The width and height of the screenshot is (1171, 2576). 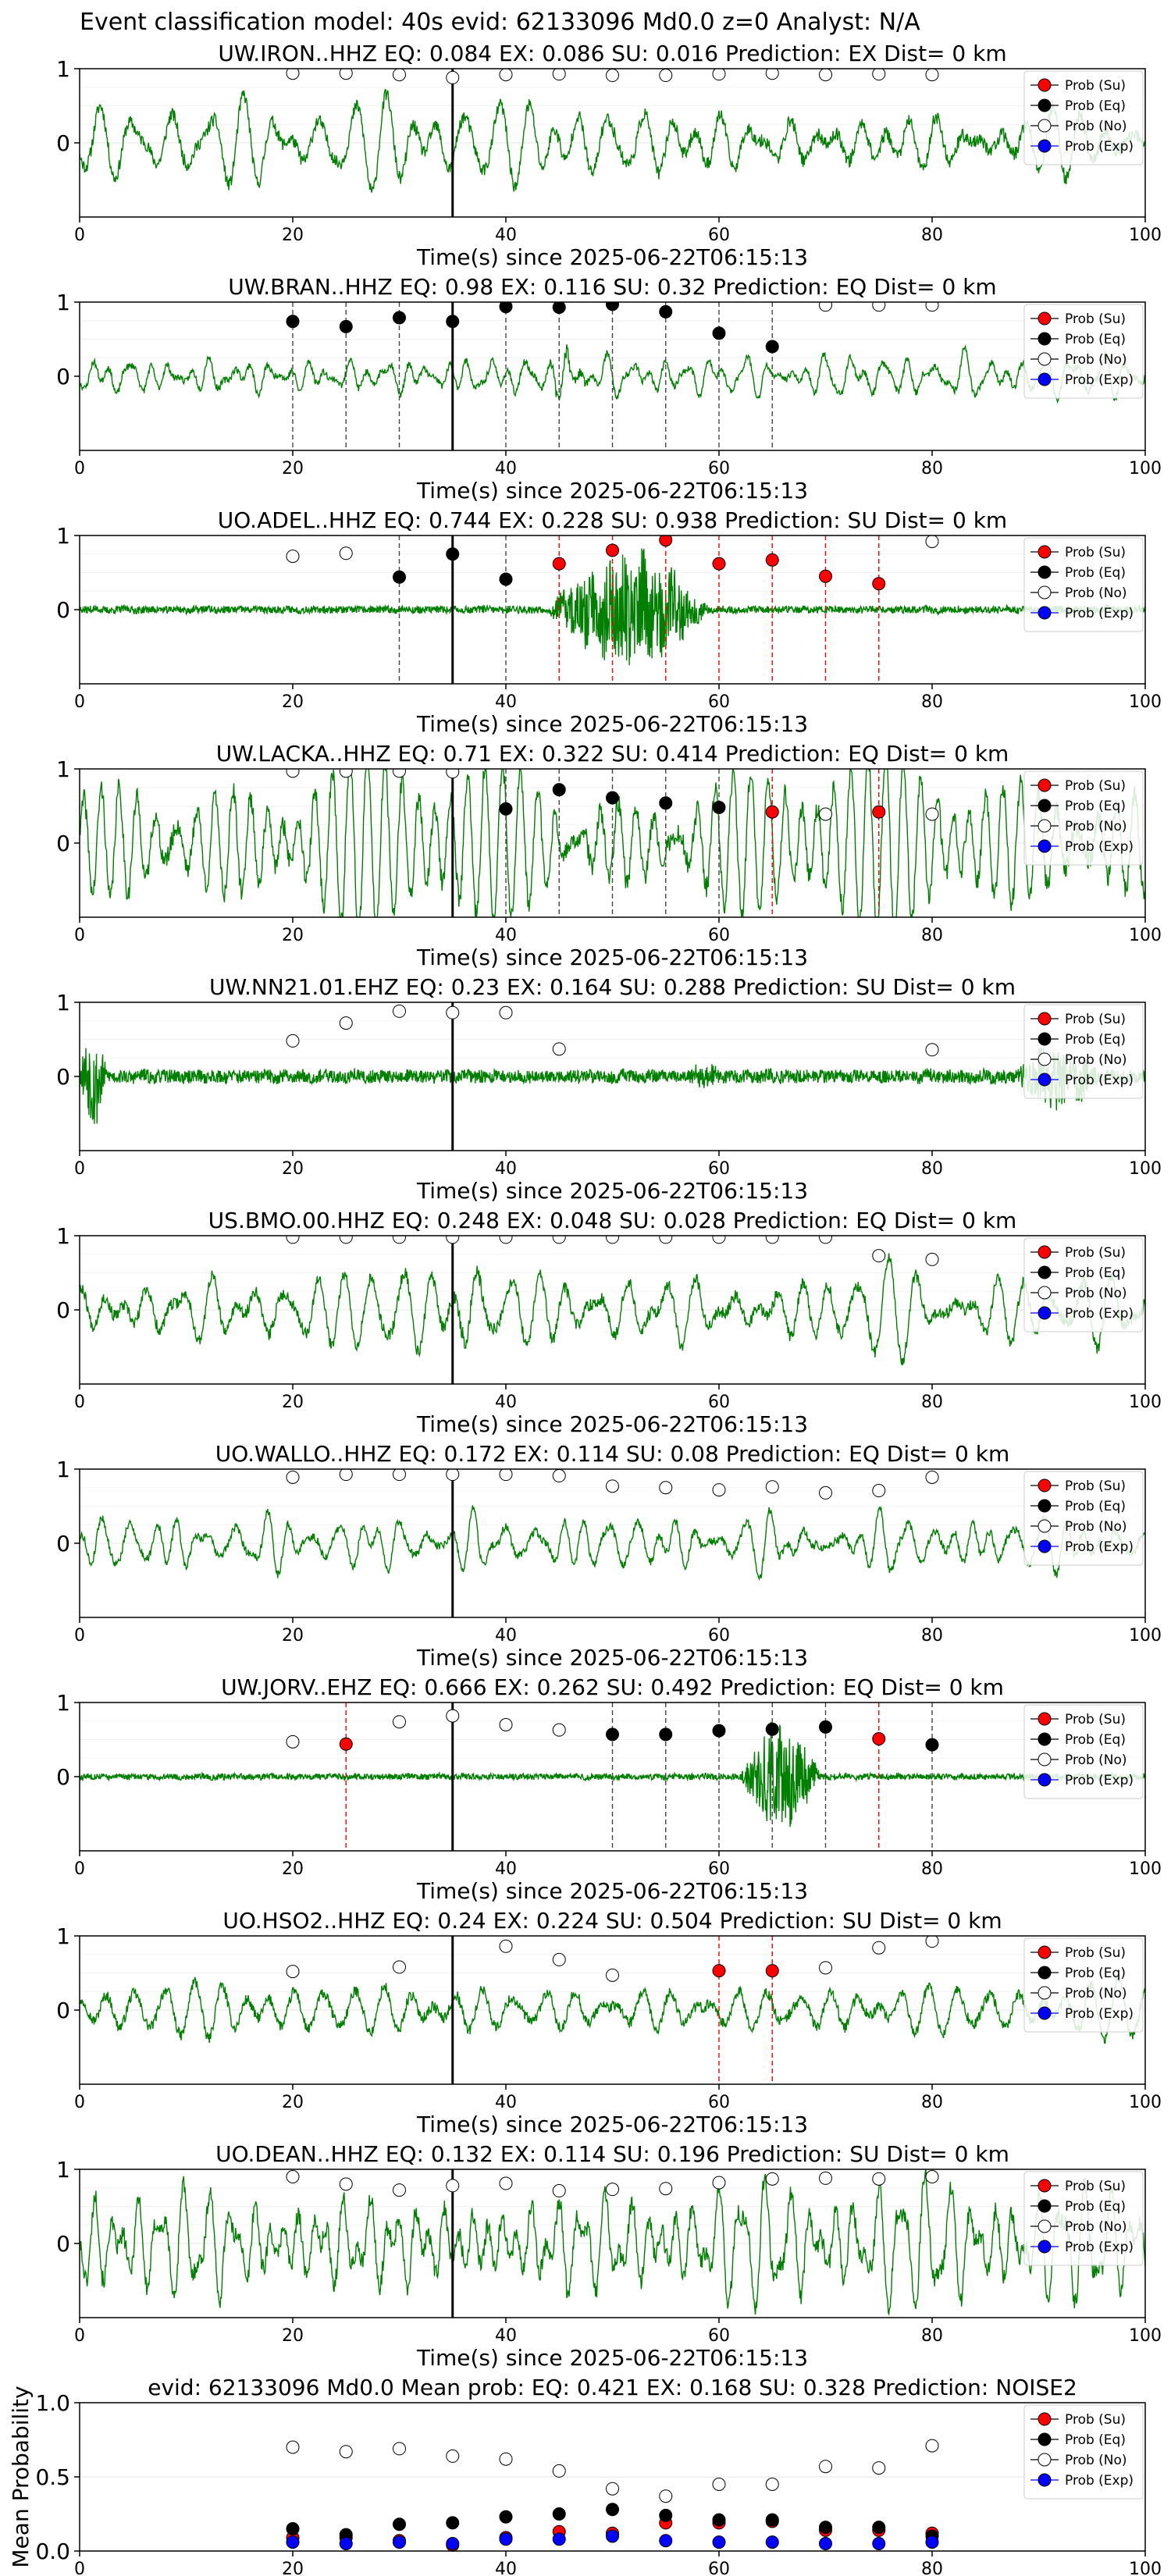 I want to click on x-tick-label: 0, so click(x=79, y=1169).